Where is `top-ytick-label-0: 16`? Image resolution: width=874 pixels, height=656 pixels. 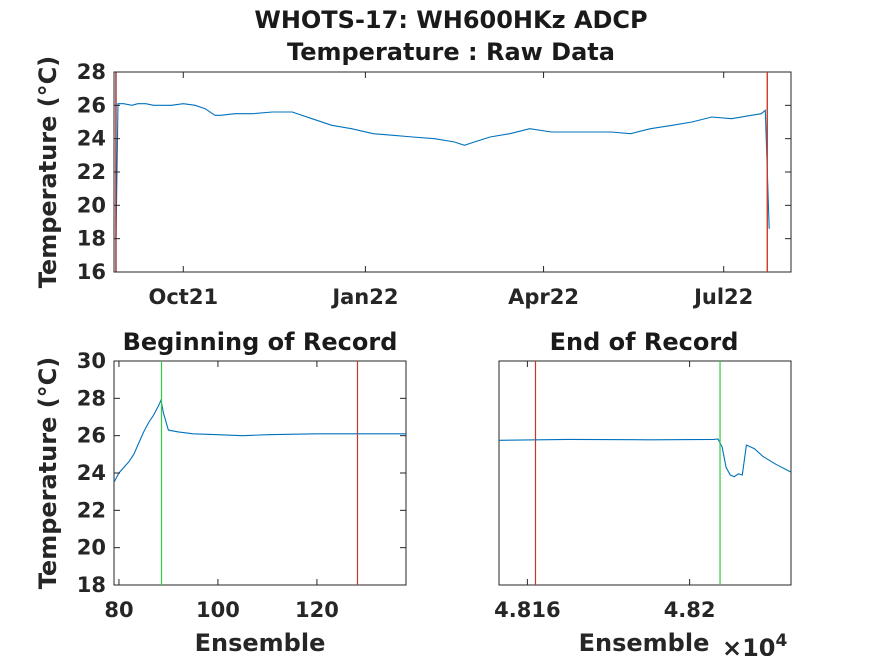
top-ytick-label-0: 16 is located at coordinates (91, 272).